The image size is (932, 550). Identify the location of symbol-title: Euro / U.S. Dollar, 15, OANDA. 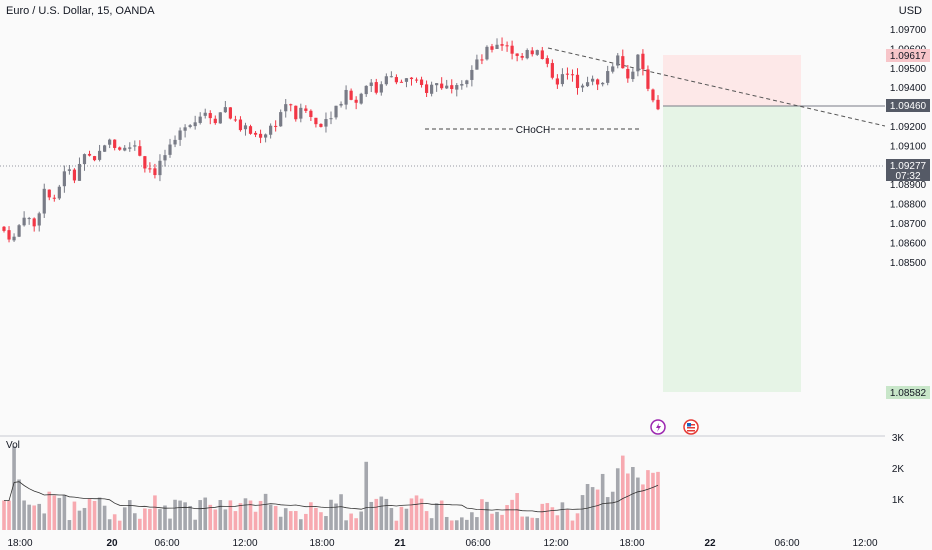
(80, 11).